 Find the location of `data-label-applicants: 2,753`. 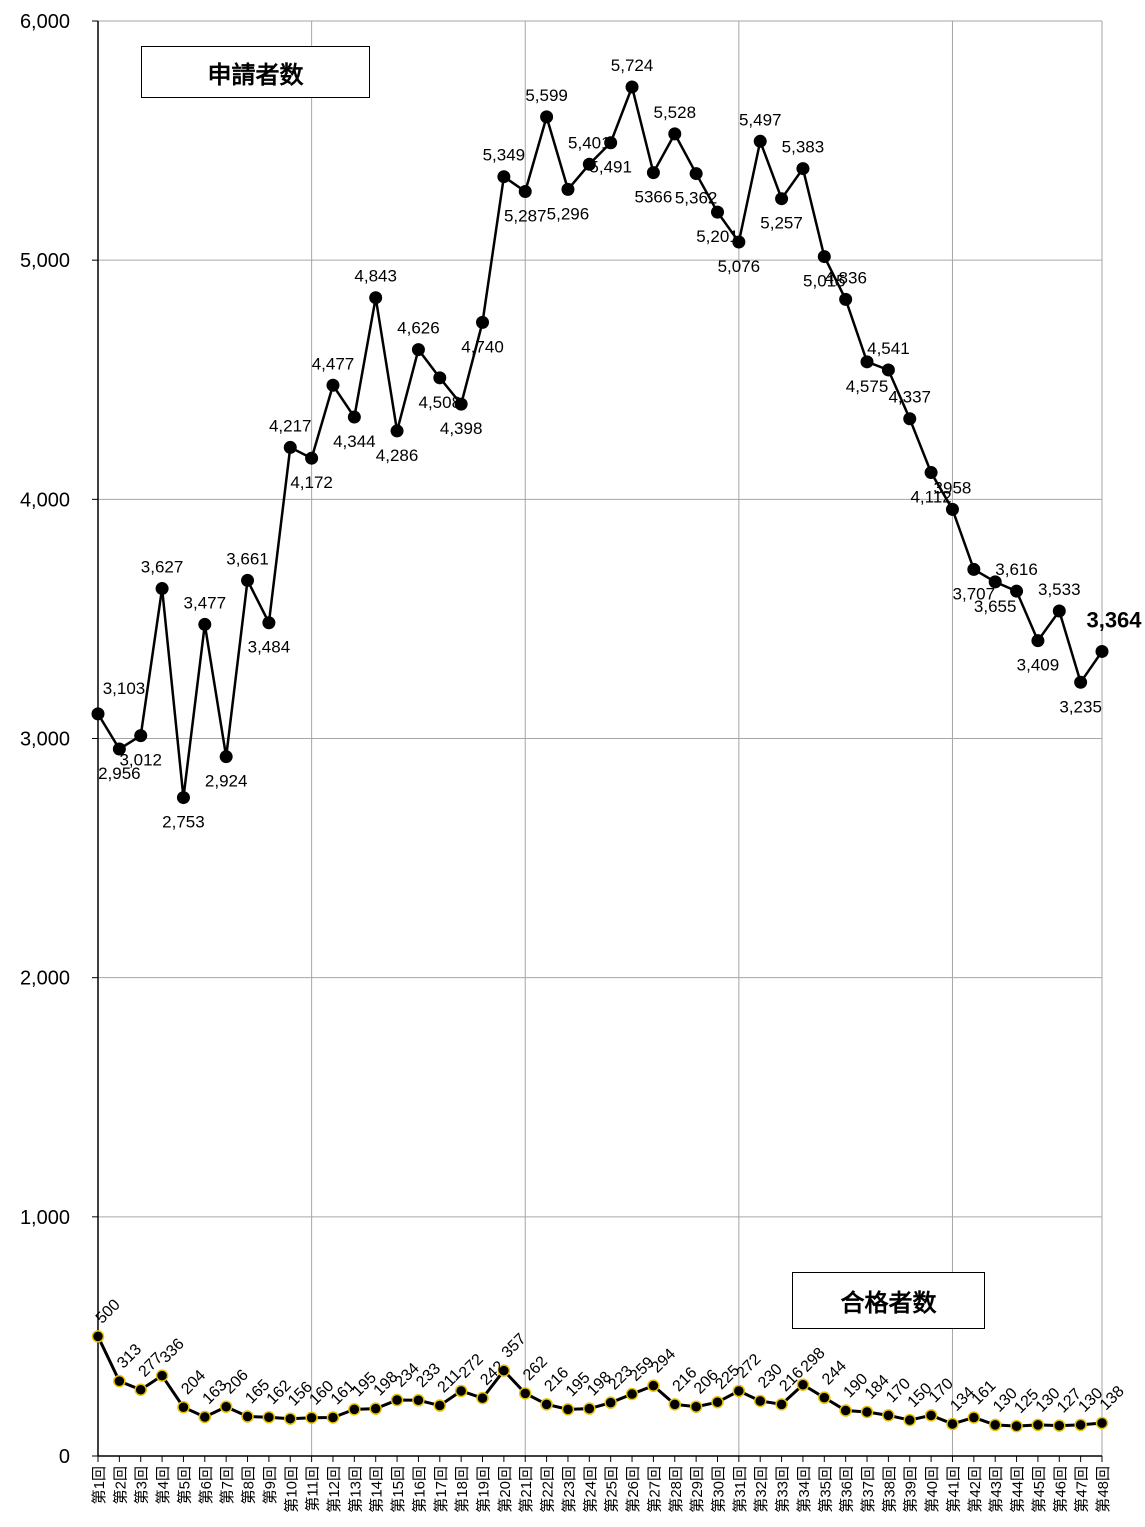

data-label-applicants: 2,753 is located at coordinates (183, 822).